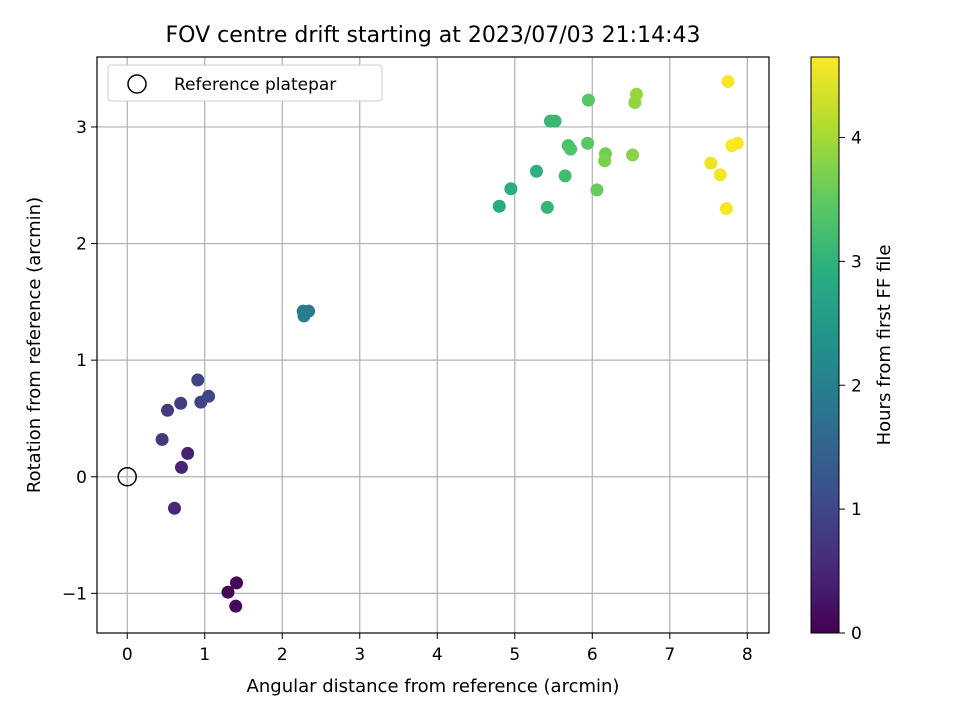 This screenshot has width=960, height=720. Describe the element at coordinates (856, 634) in the screenshot. I see `colorbar-tick-label: 0` at that location.